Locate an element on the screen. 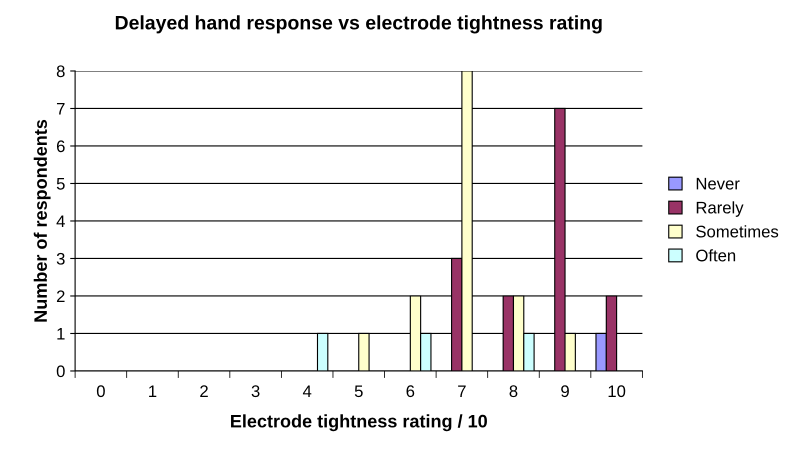  legend-label: Rarely is located at coordinates (720, 209).